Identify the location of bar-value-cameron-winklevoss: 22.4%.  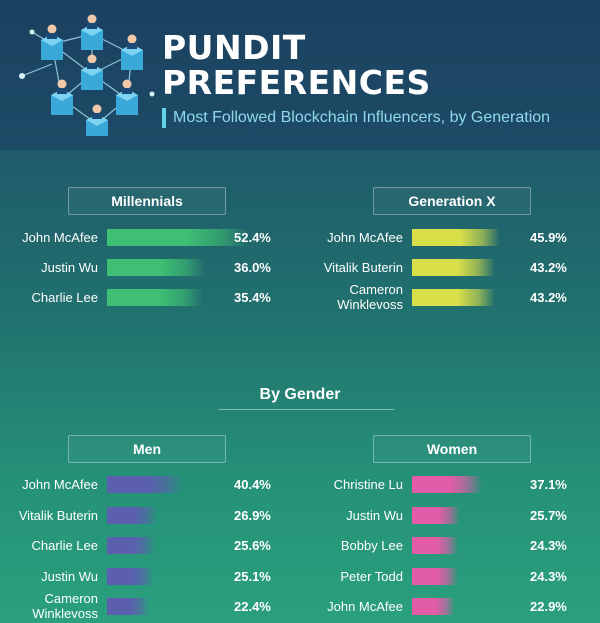
(252, 606).